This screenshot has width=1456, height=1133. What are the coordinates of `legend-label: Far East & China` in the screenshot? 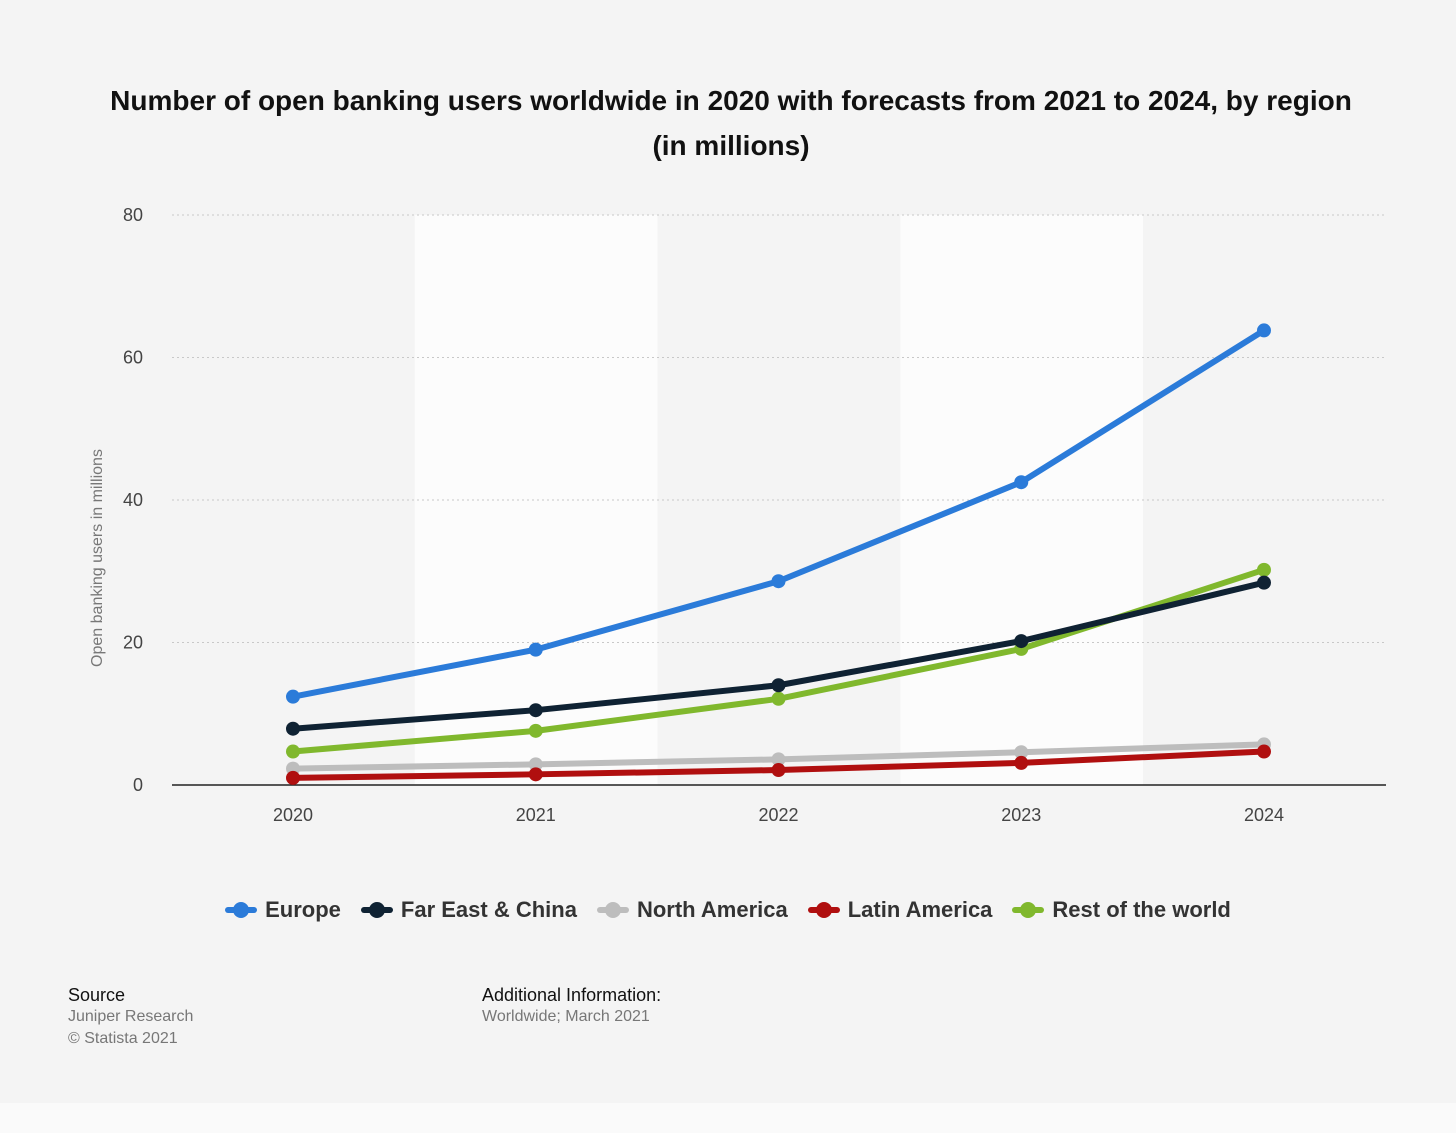 It's located at (488, 909).